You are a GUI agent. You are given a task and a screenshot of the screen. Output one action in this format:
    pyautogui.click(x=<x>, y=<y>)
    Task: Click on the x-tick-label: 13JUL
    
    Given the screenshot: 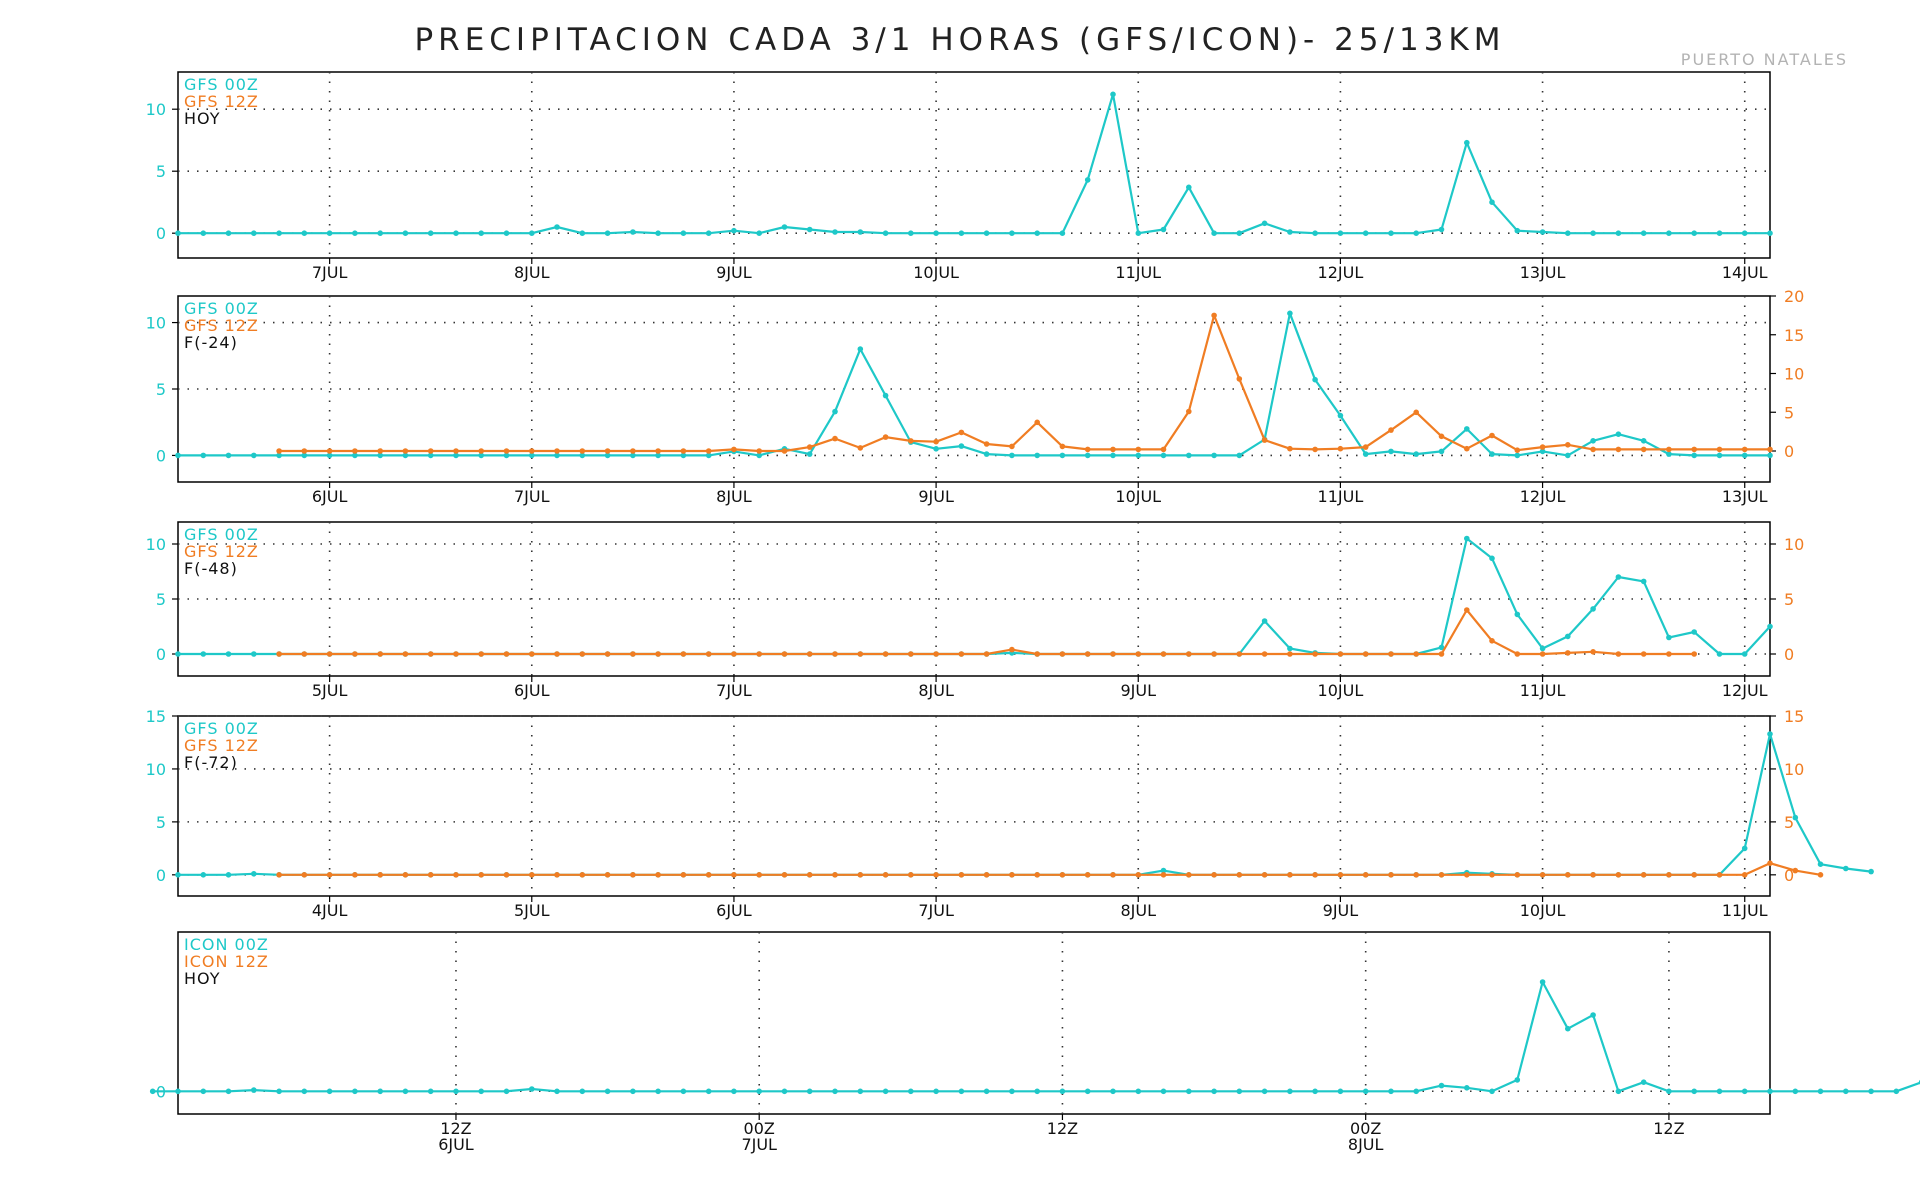 What is the action you would take?
    pyautogui.click(x=1745, y=496)
    